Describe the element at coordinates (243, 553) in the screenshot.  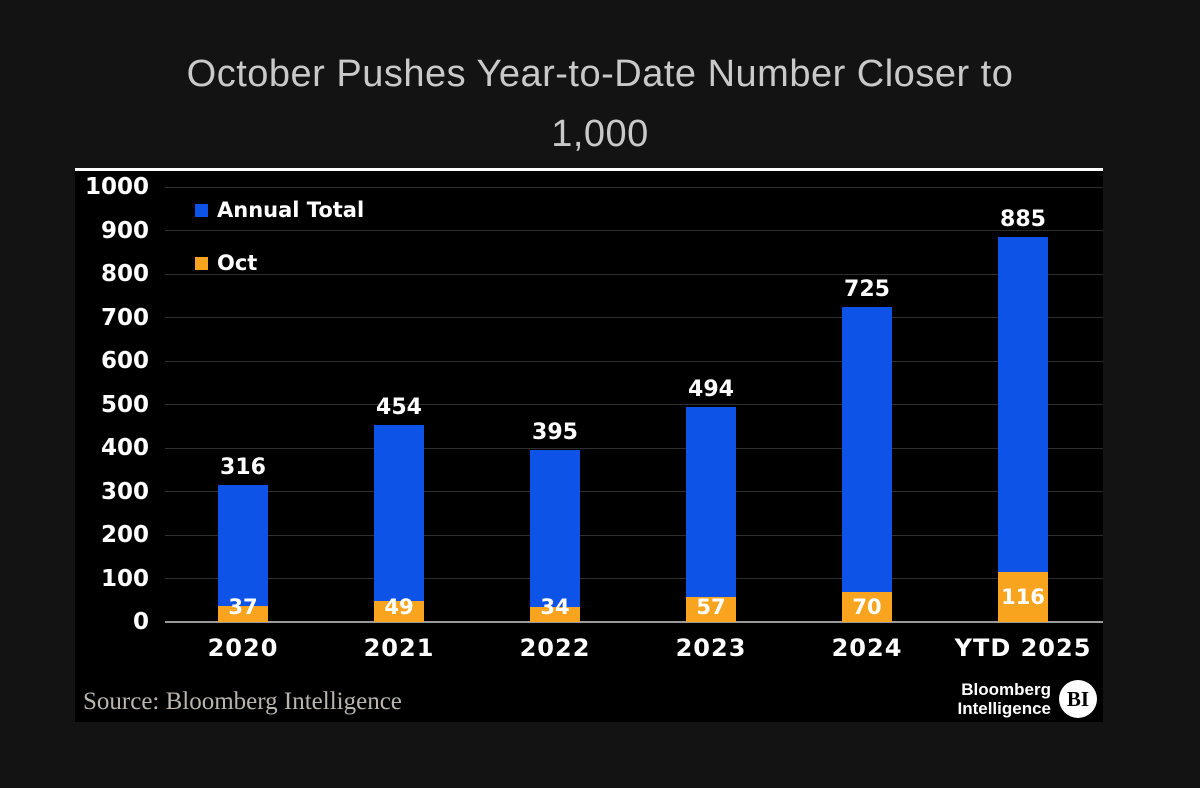
I see `annual-total-bar-2020` at that location.